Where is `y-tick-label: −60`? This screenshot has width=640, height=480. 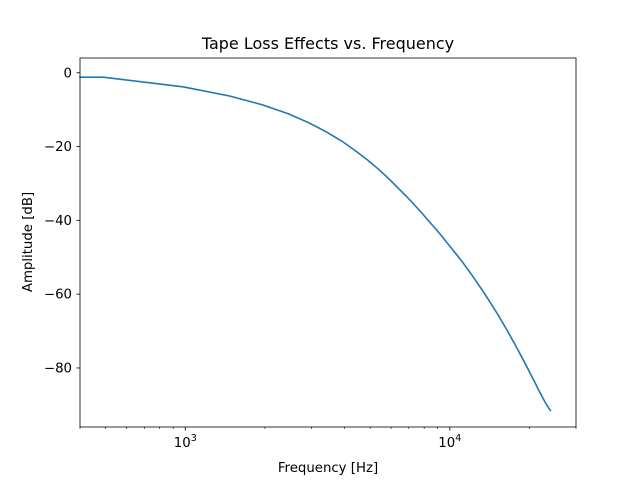 y-tick-label: −60 is located at coordinates (58, 295).